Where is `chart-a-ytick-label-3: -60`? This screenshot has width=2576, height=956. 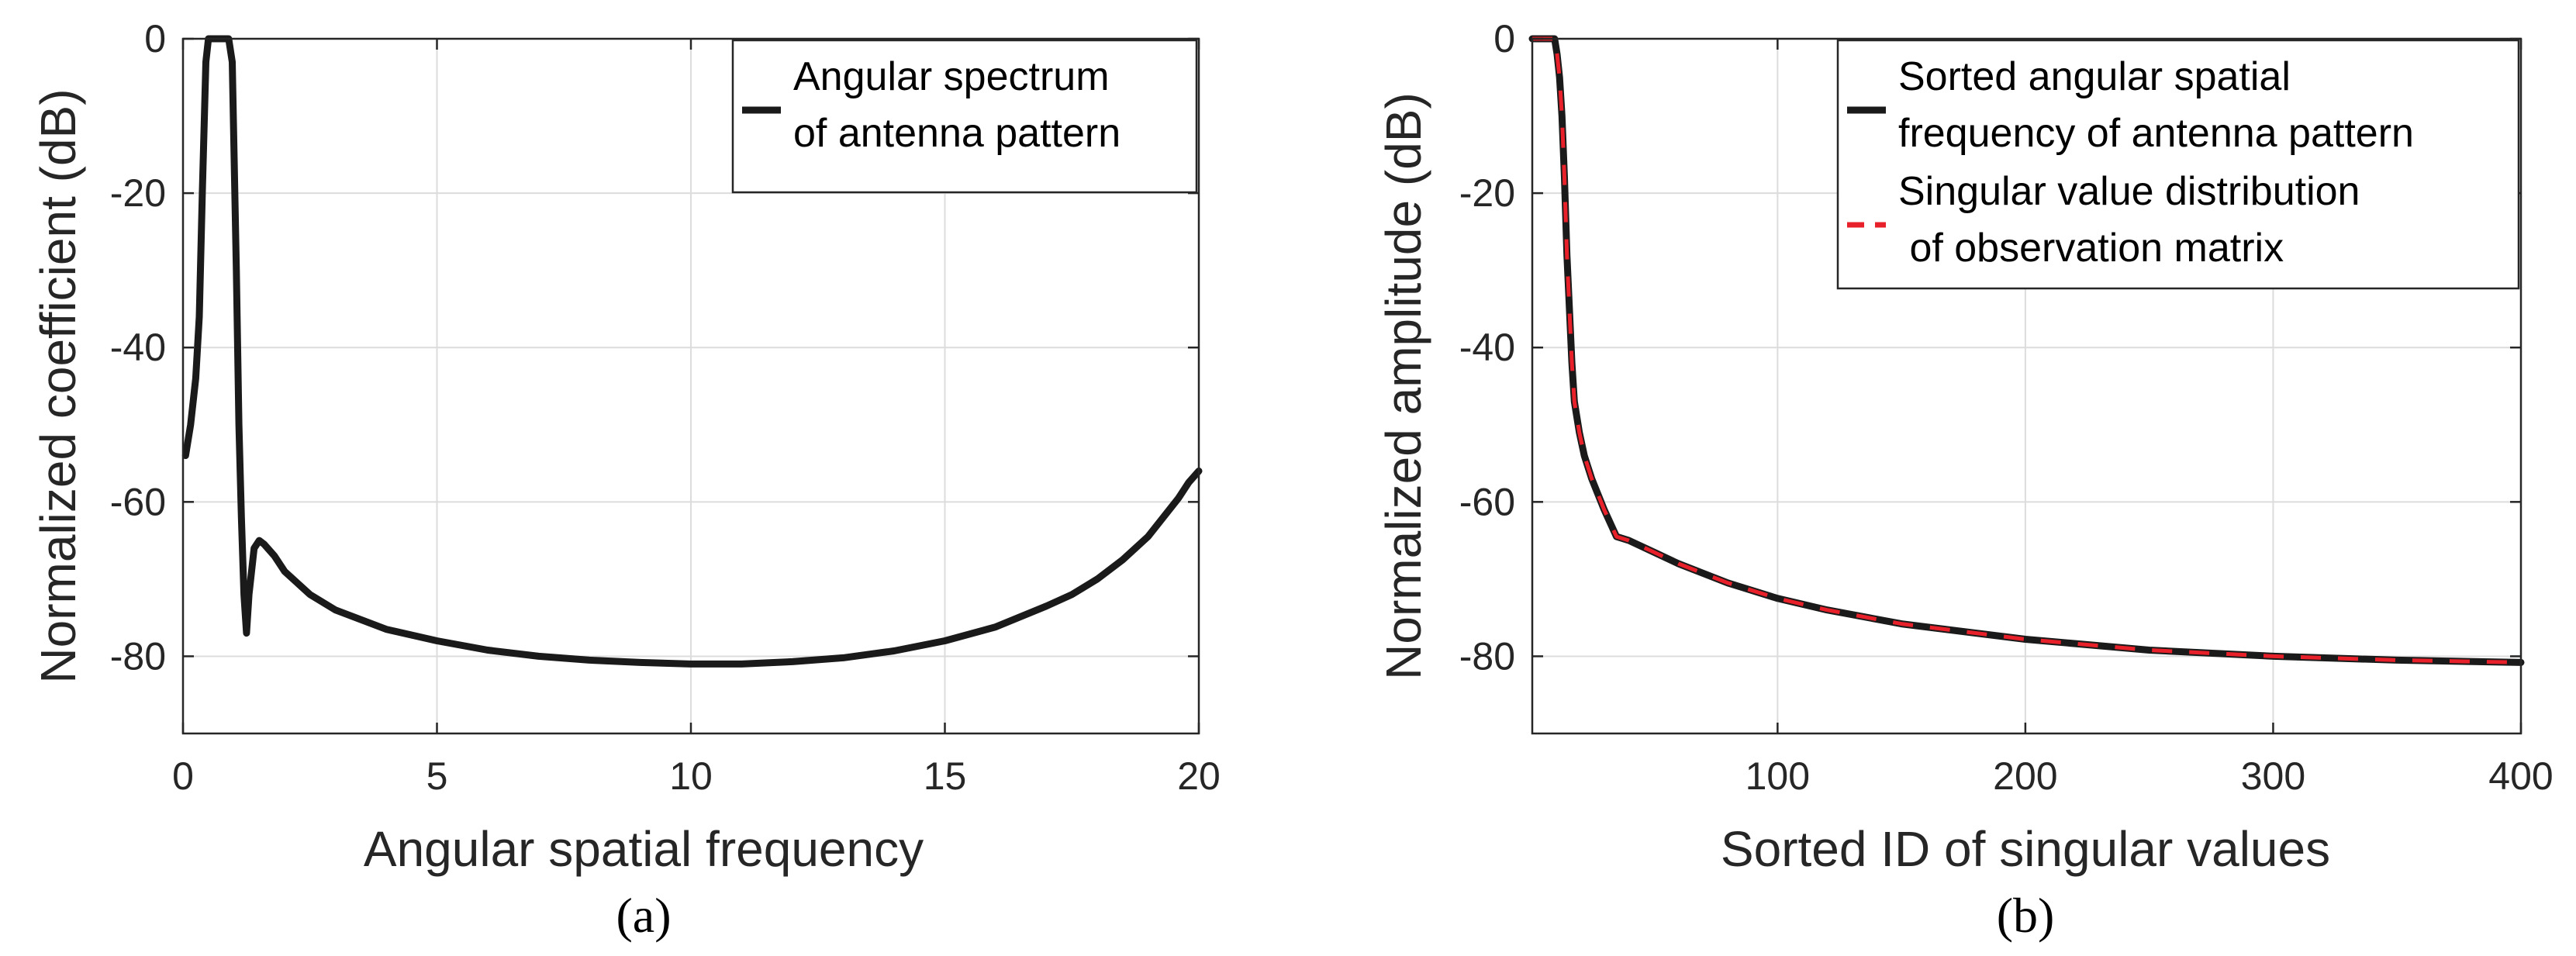 chart-a-ytick-label-3: -60 is located at coordinates (138, 501).